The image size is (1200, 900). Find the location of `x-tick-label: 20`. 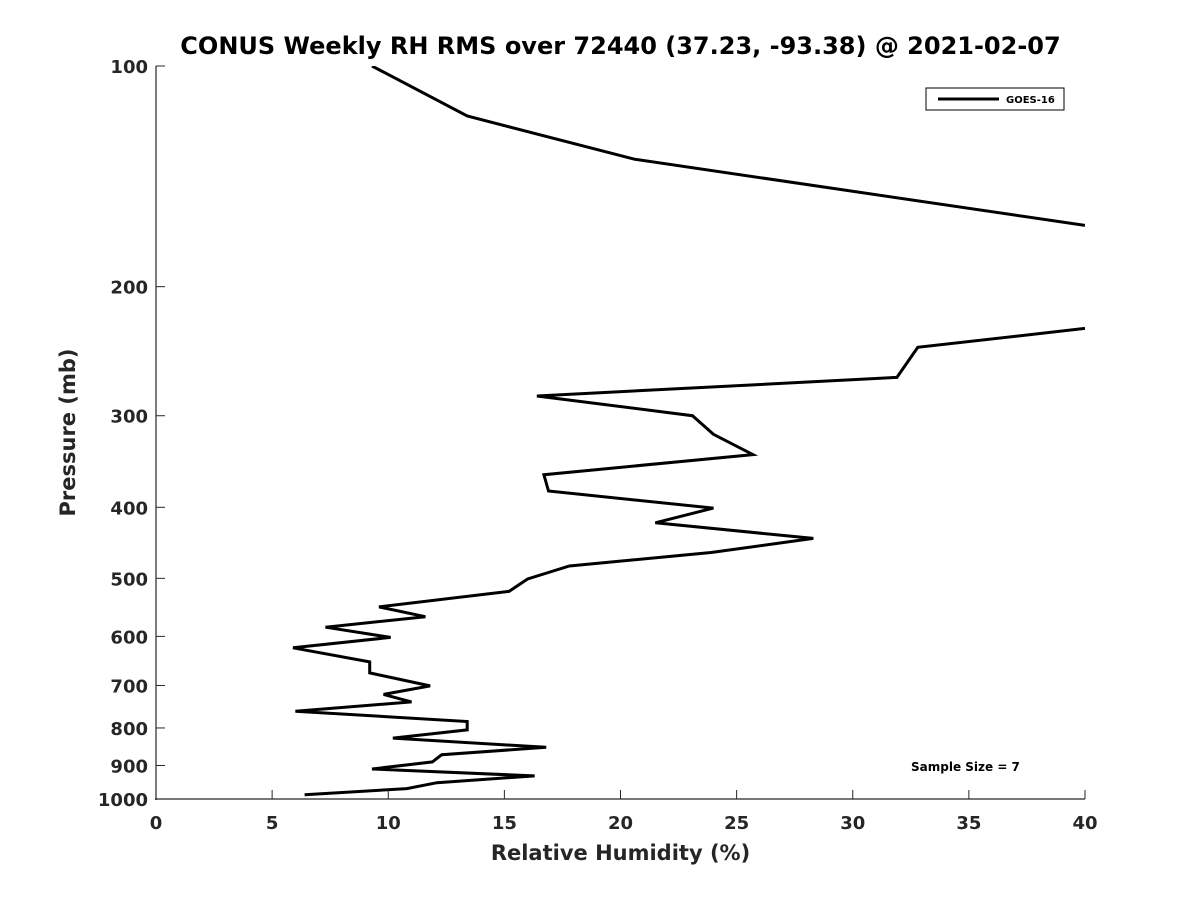

x-tick-label: 20 is located at coordinates (620, 823).